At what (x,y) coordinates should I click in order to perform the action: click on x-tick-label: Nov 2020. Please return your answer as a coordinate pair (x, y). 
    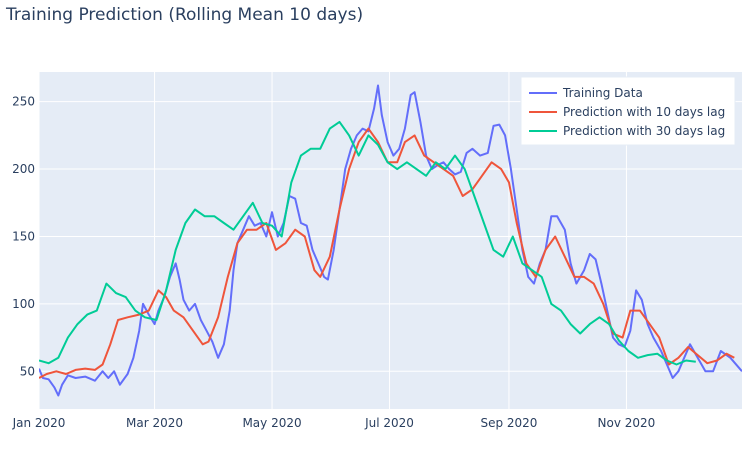
    Looking at the image, I should click on (627, 423).